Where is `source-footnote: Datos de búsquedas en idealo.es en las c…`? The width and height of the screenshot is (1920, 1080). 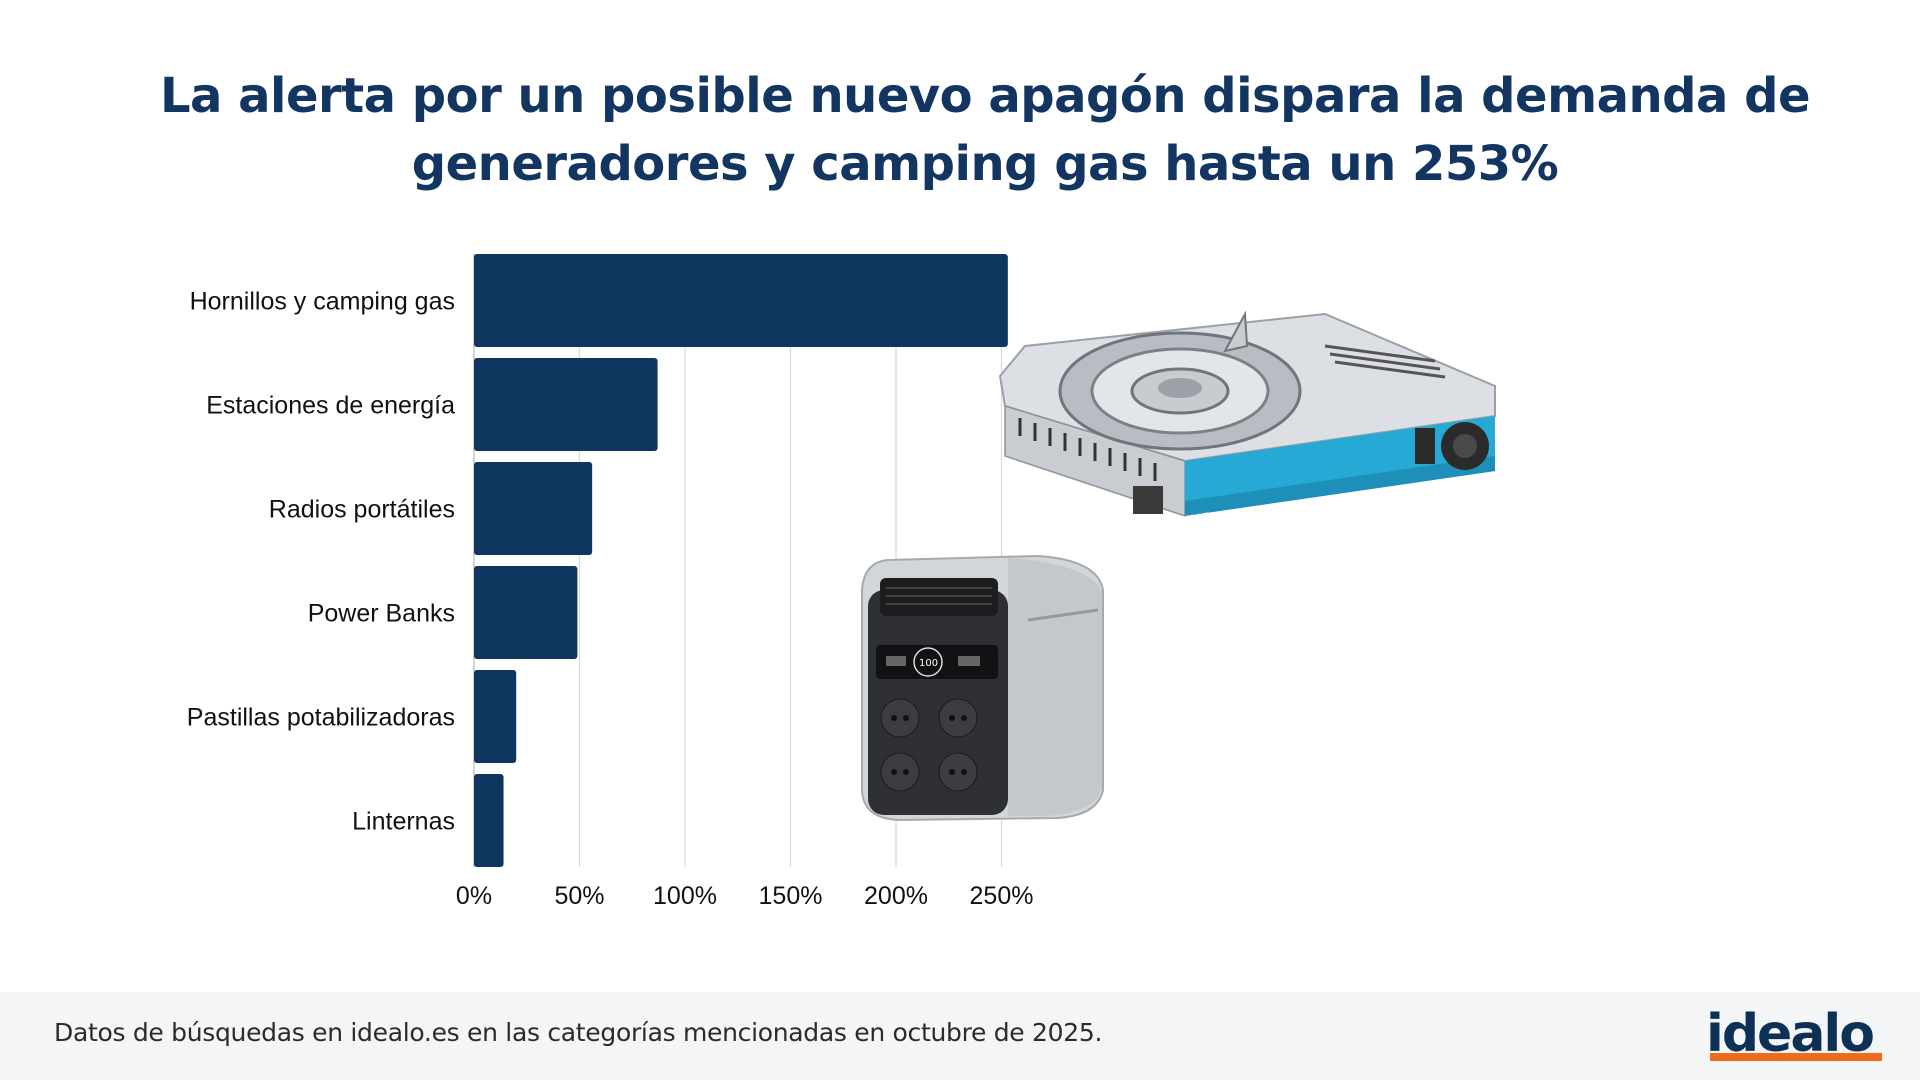 source-footnote: Datos de búsquedas en idealo.es en las c… is located at coordinates (578, 1032).